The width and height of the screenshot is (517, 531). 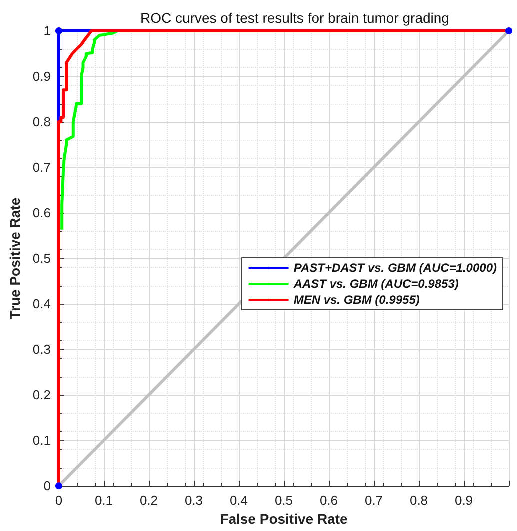 What do you see at coordinates (41, 213) in the screenshot?
I see `y-tick-label: 0.6` at bounding box center [41, 213].